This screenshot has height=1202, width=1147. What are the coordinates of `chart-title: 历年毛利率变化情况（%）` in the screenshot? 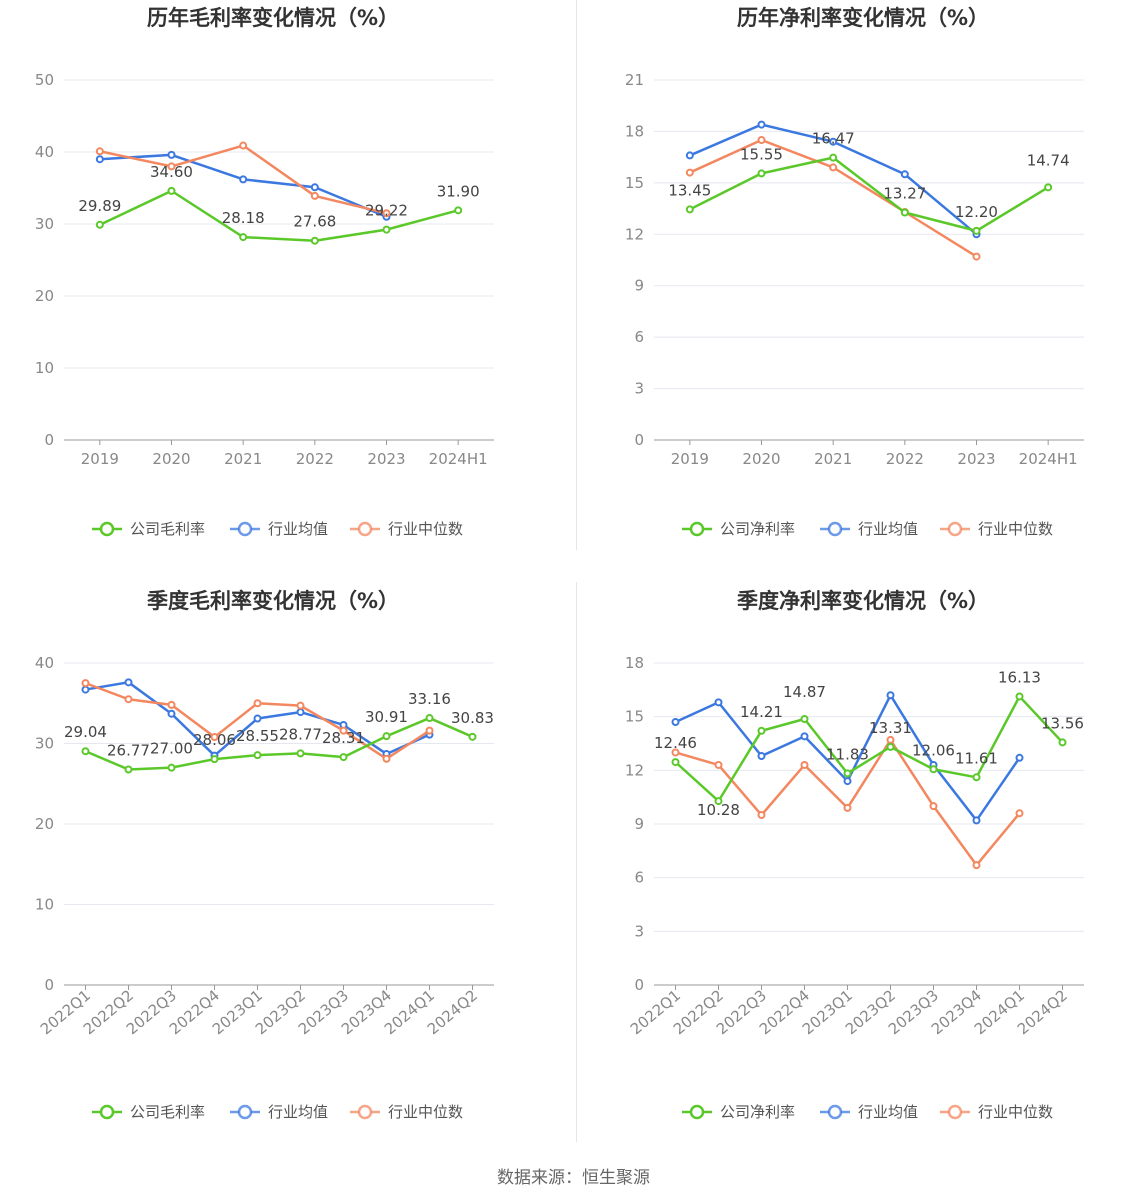 It's located at (273, 18).